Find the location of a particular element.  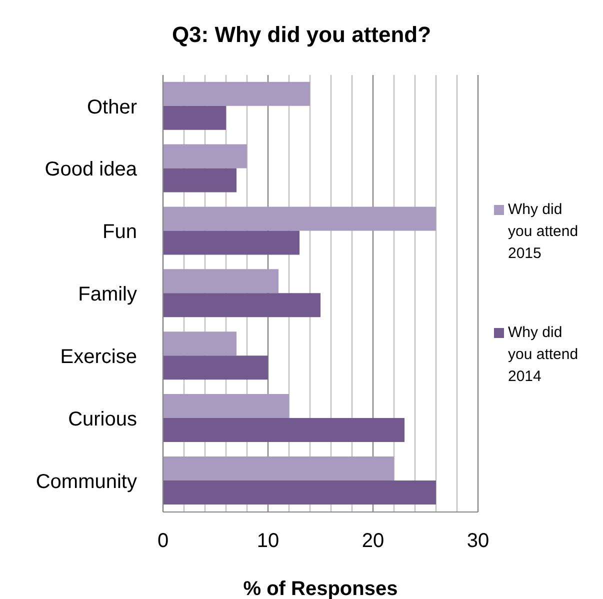

x-tick-label: 20 is located at coordinates (373, 541).